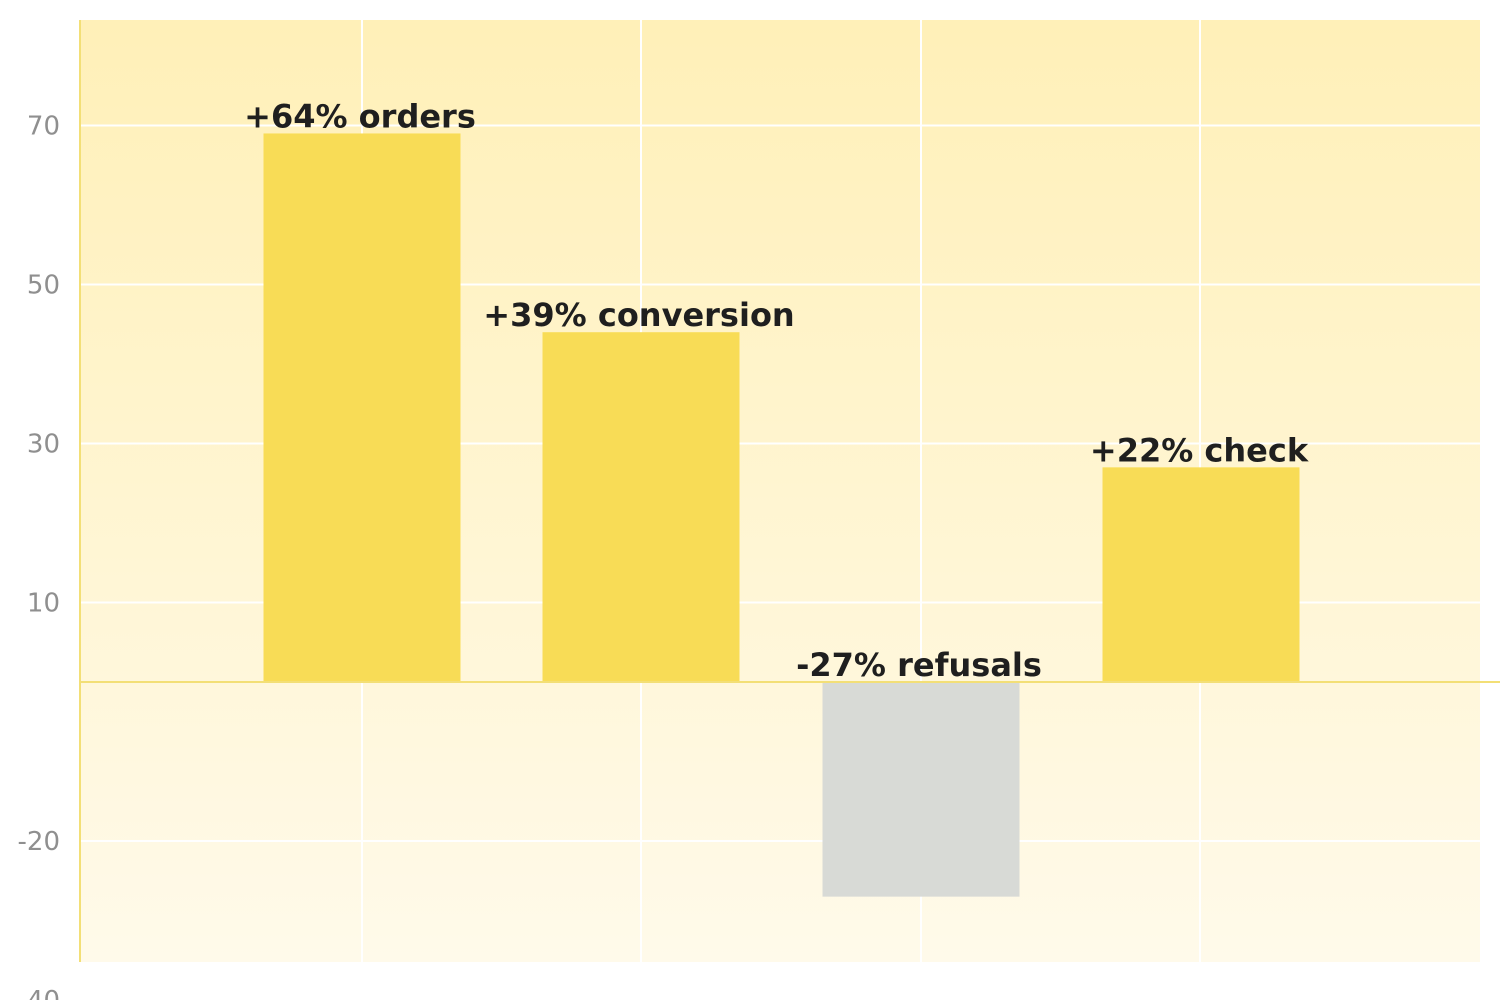 The image size is (1500, 1000). I want to click on y-tick-label: 50, so click(43, 286).